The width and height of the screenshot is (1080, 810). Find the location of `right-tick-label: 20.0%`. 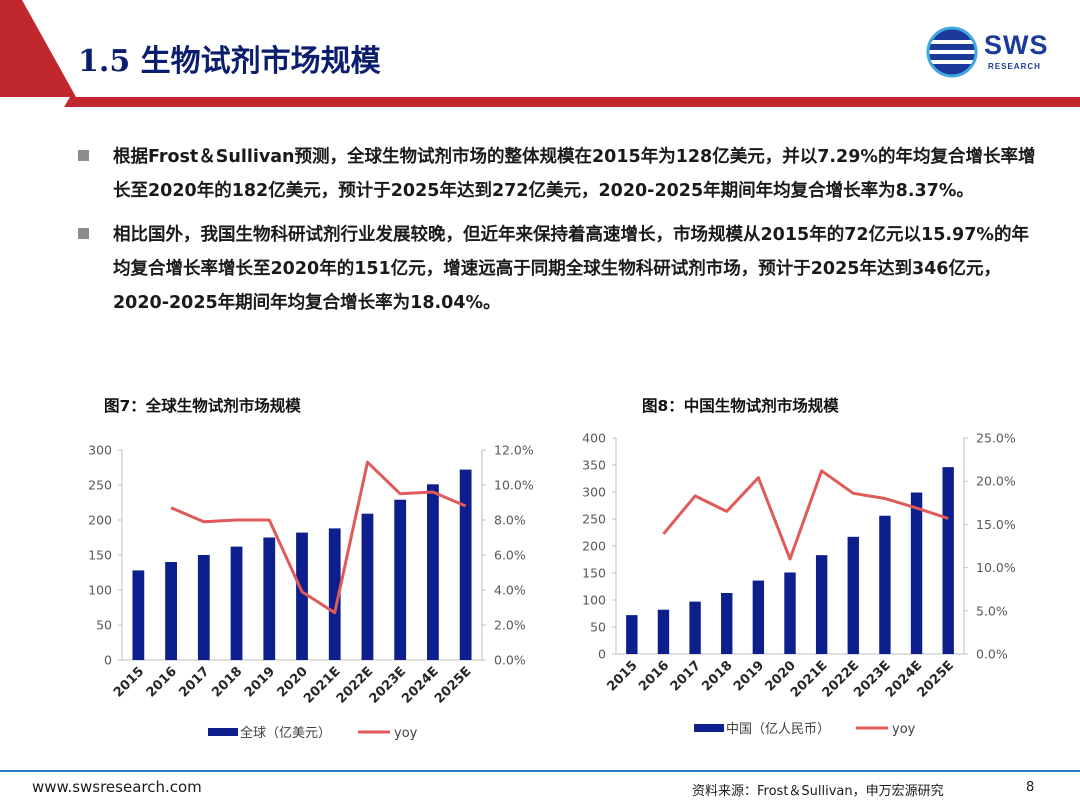

right-tick-label: 20.0% is located at coordinates (996, 481).